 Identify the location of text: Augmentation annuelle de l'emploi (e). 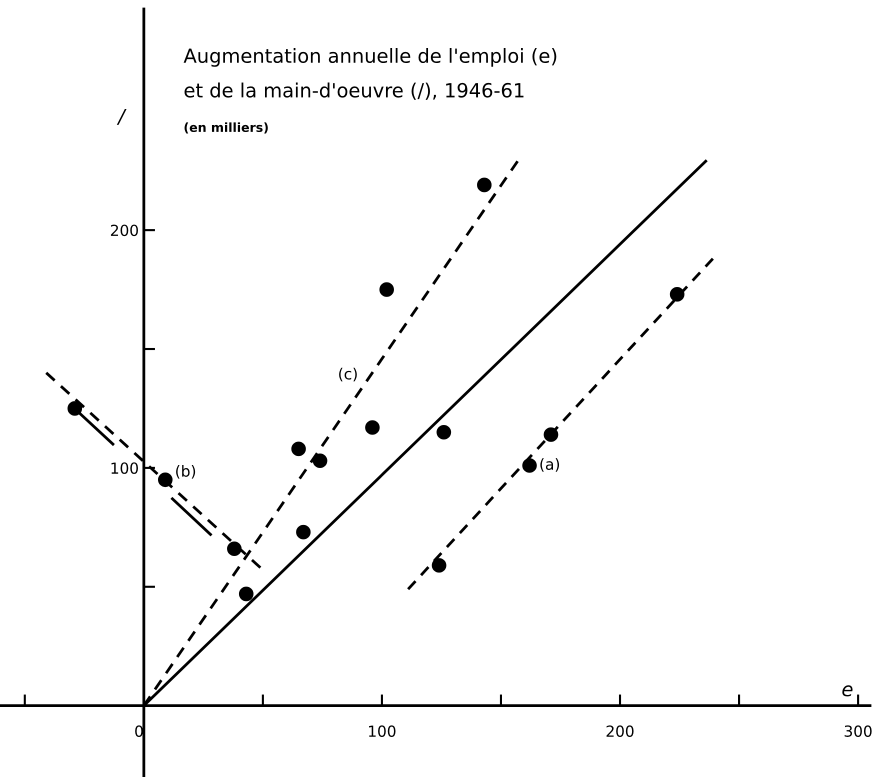
(370, 57).